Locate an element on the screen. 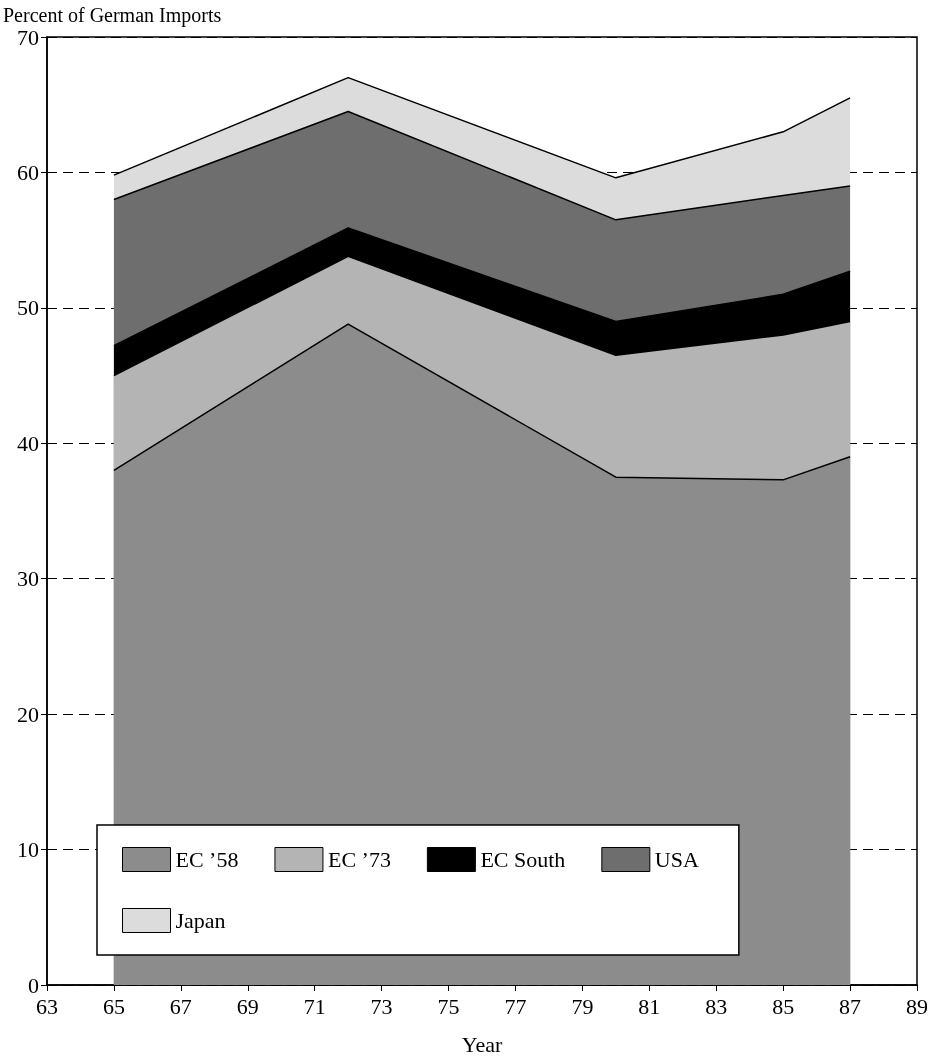  legend-label: EC ’73 is located at coordinates (359, 859).